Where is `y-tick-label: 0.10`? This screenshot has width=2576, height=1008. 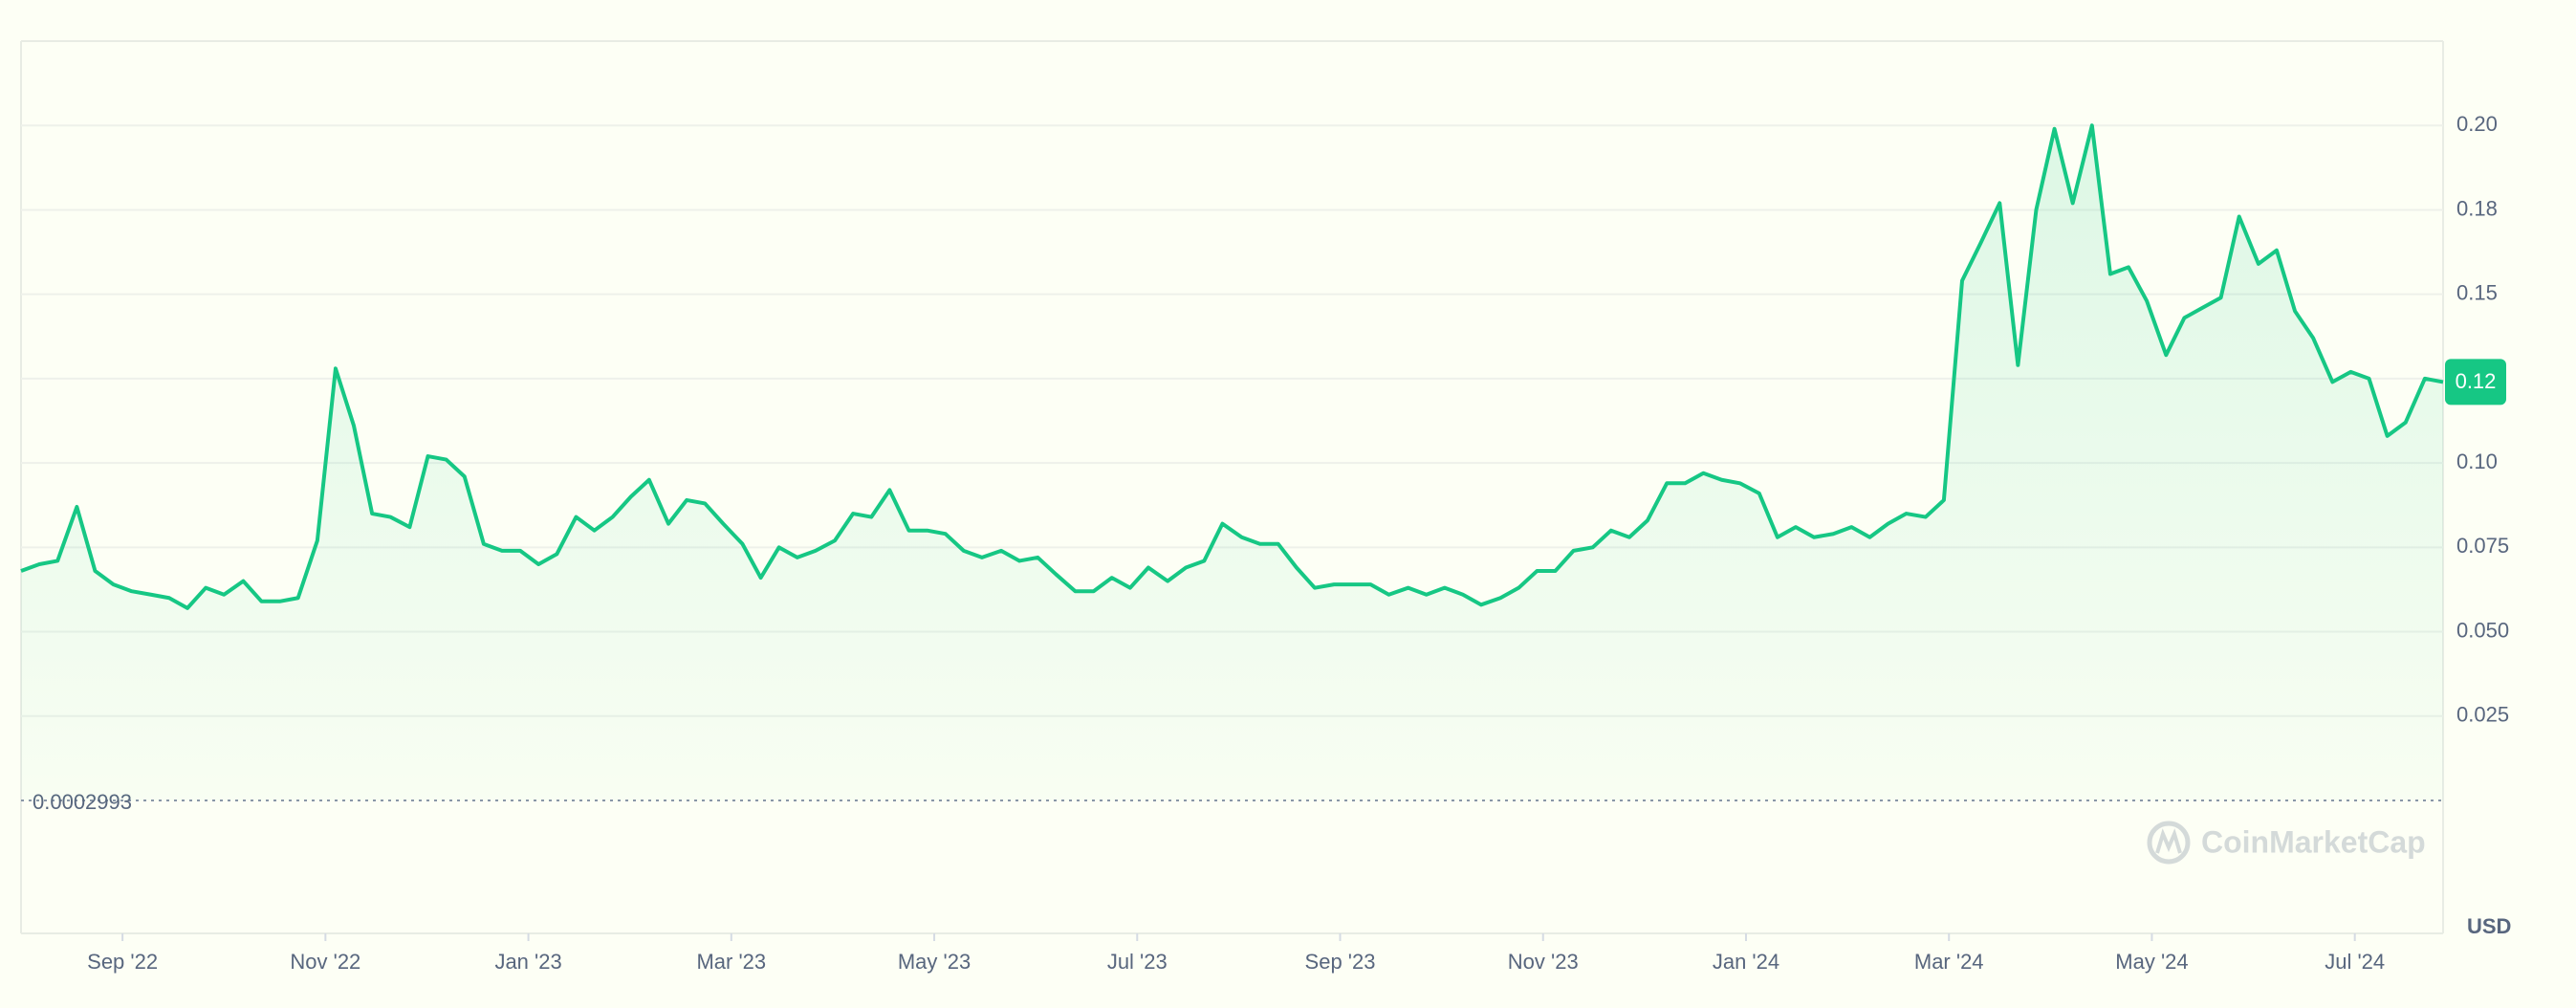 y-tick-label: 0.10 is located at coordinates (2477, 461).